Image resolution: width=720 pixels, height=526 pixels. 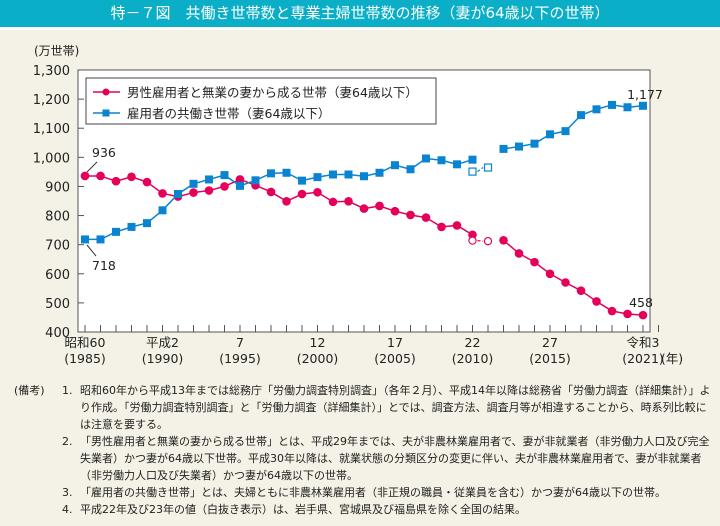 What do you see at coordinates (272, 92) in the screenshot?
I see `legend-label: 男性雇用者と無業の妻から成る世帯（妻64歳以下）` at bounding box center [272, 92].